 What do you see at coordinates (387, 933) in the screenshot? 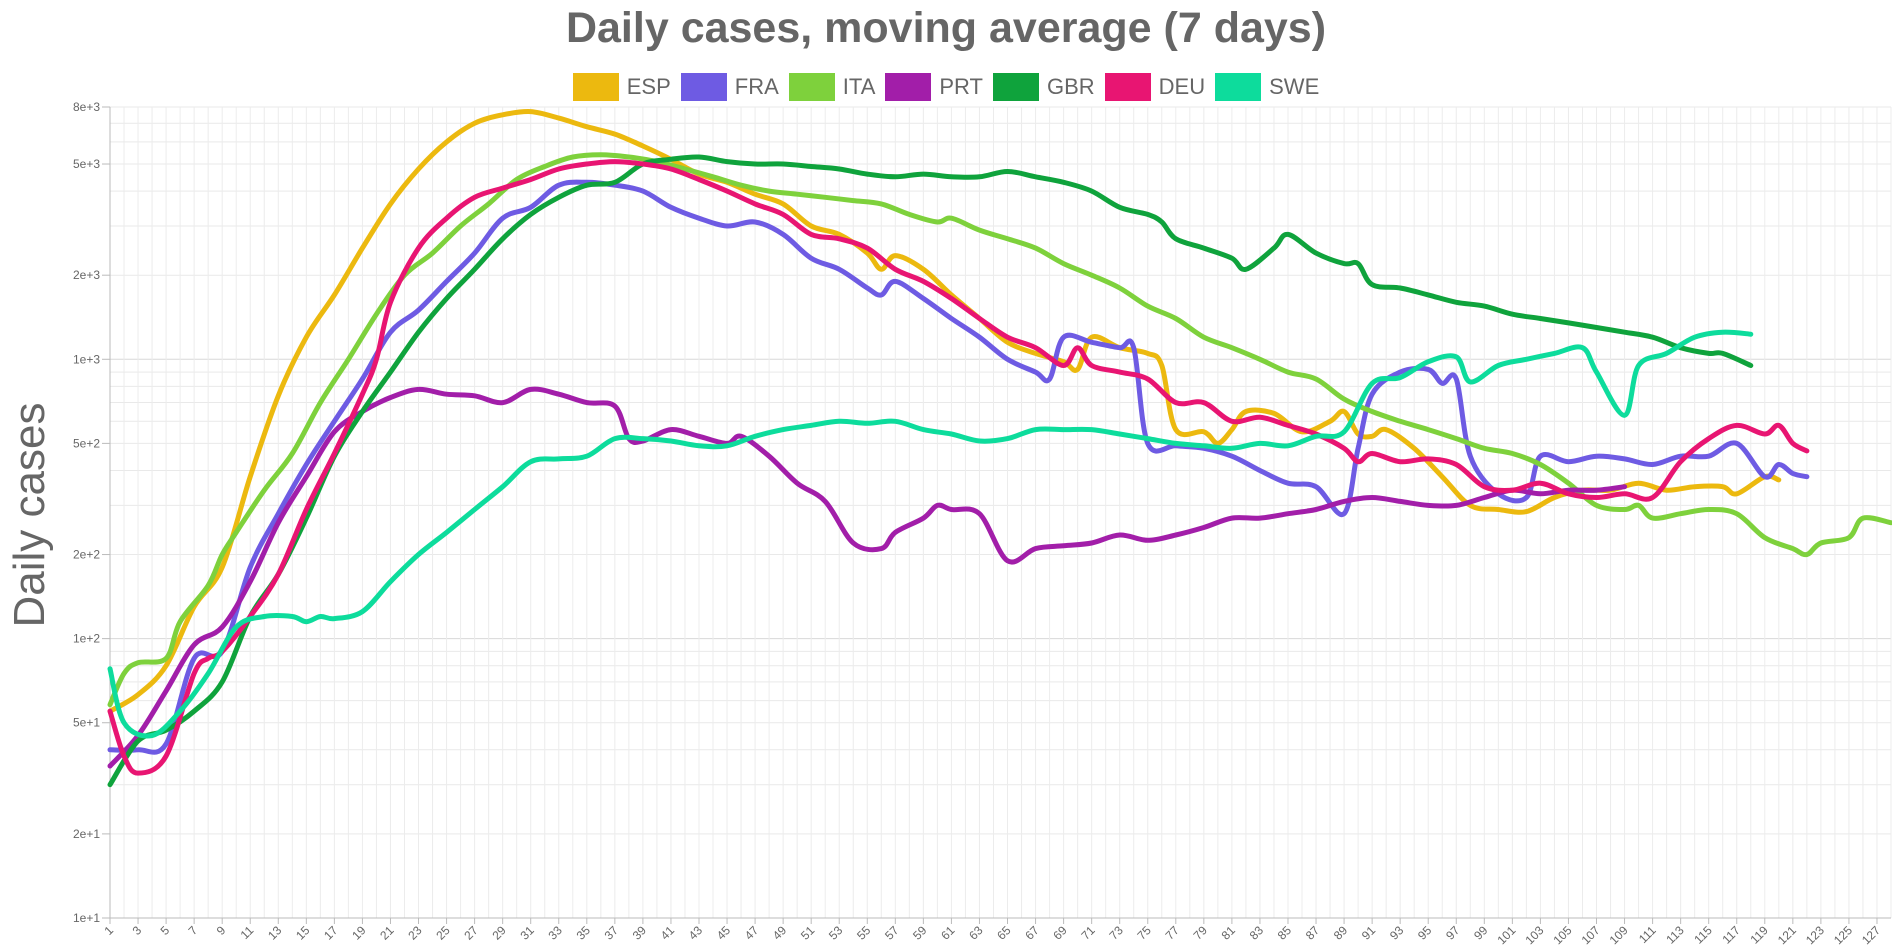
I see `x-tick-label: 21` at bounding box center [387, 933].